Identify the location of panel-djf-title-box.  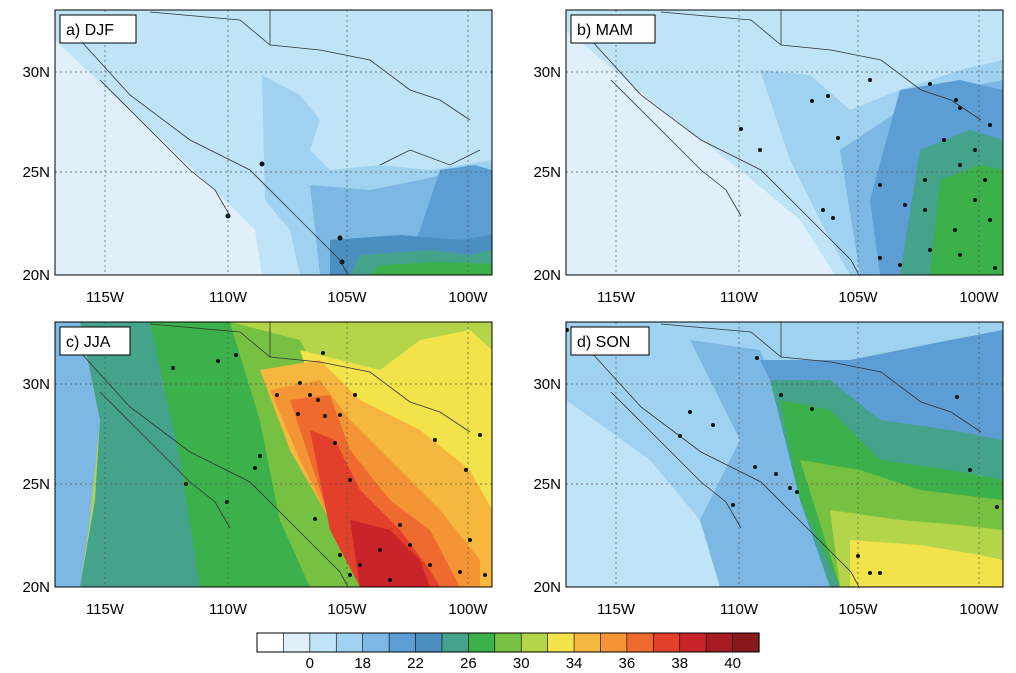
(98, 29).